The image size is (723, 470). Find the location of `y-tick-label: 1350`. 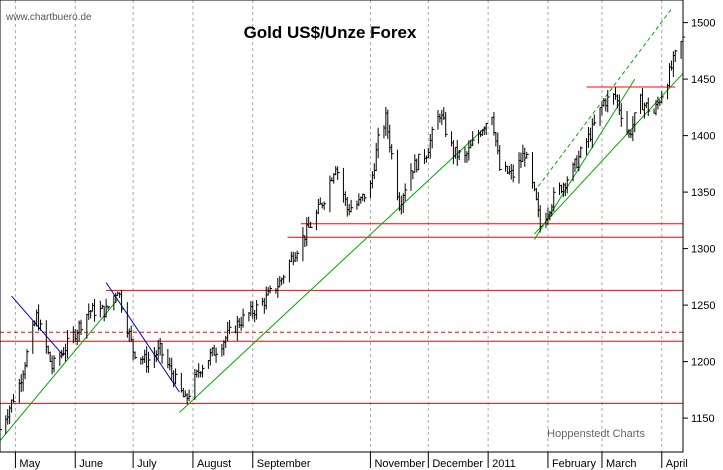

y-tick-label: 1350 is located at coordinates (703, 193).